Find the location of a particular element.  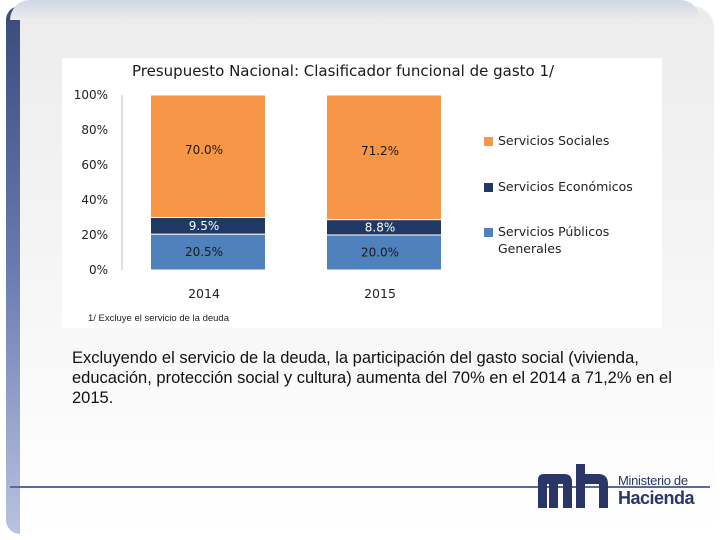

y-tick-label: 80% is located at coordinates (94, 130).